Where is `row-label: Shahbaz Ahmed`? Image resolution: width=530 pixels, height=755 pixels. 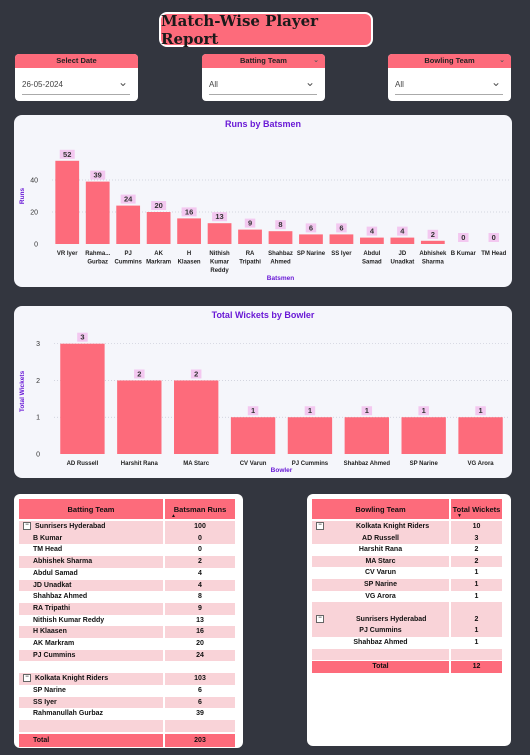
row-label: Shahbaz Ahmed is located at coordinates (380, 642).